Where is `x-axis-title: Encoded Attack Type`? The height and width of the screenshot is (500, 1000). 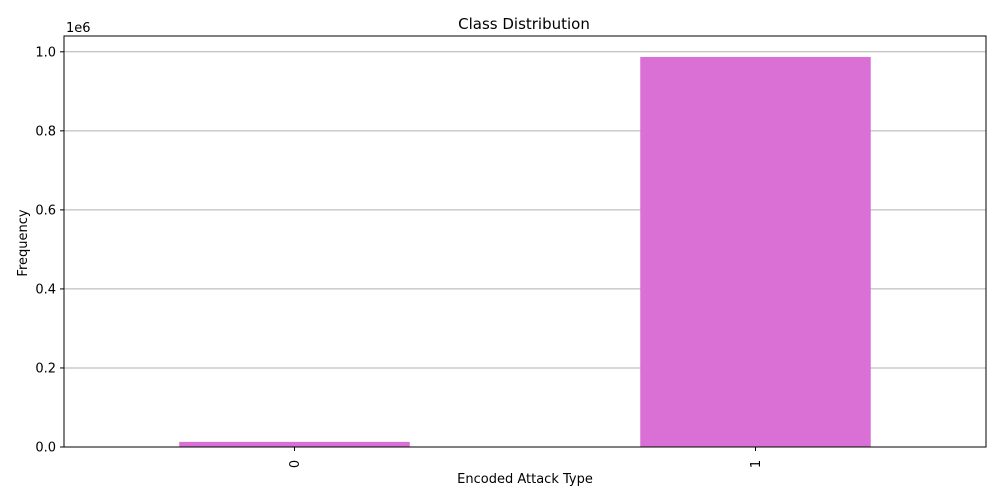
x-axis-title: Encoded Attack Type is located at coordinates (525, 479).